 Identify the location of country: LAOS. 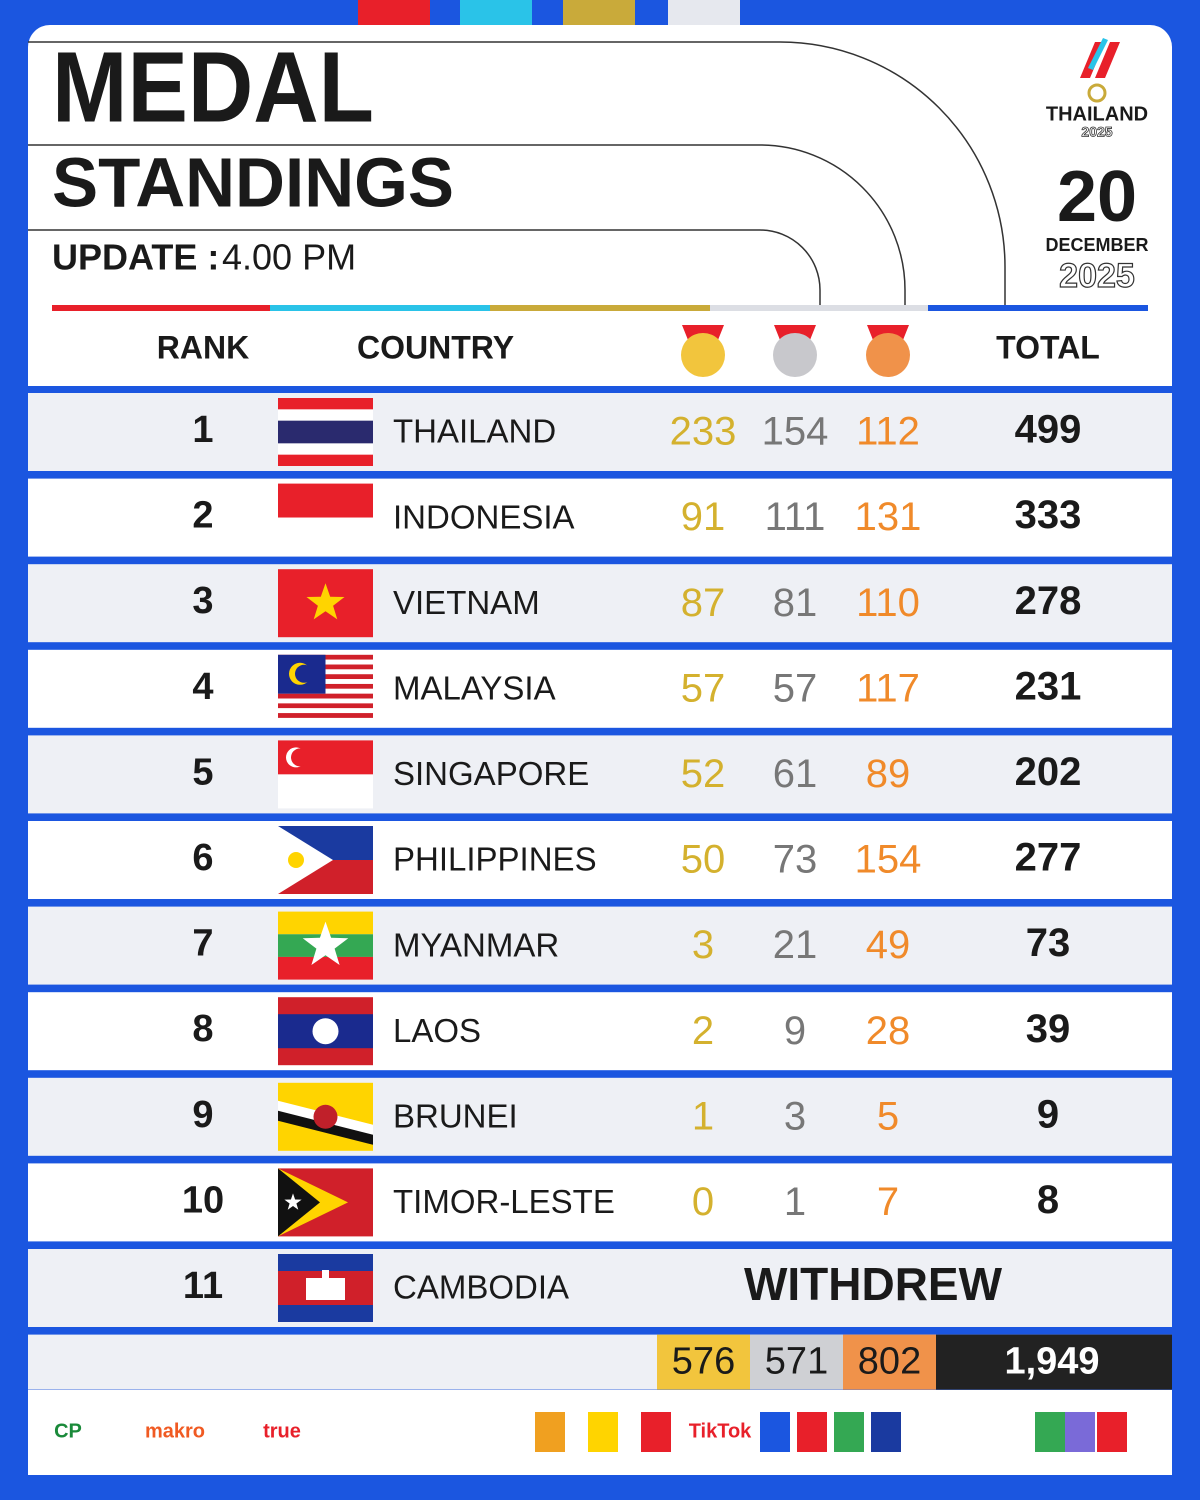
(437, 1030).